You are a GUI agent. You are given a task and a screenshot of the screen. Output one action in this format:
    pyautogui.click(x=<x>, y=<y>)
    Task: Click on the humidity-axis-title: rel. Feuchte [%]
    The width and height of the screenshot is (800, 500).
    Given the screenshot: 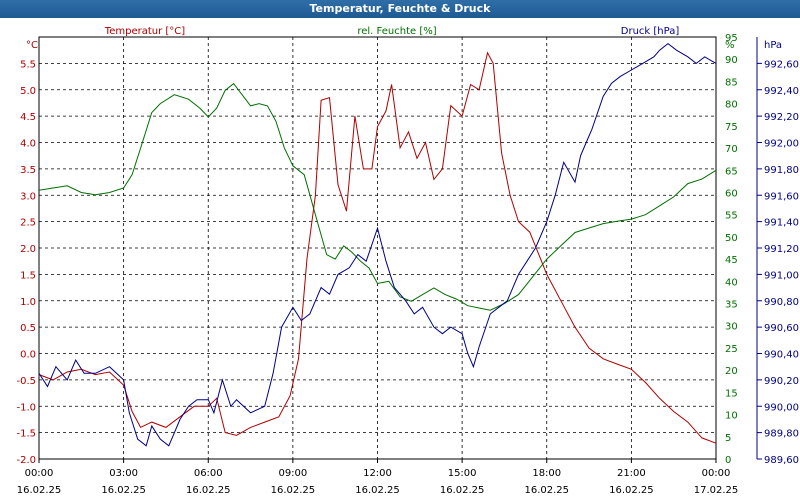 What is the action you would take?
    pyautogui.click(x=396, y=31)
    